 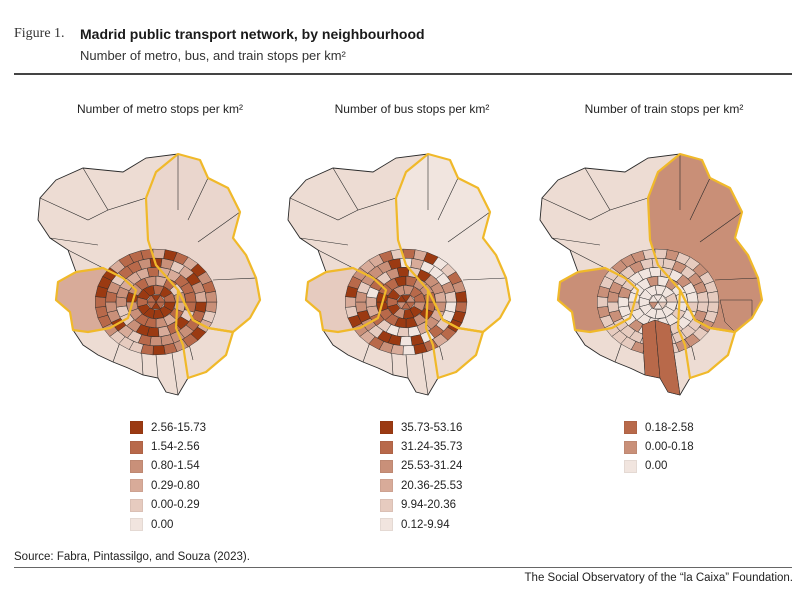 I want to click on bus-map, so click(x=399, y=274).